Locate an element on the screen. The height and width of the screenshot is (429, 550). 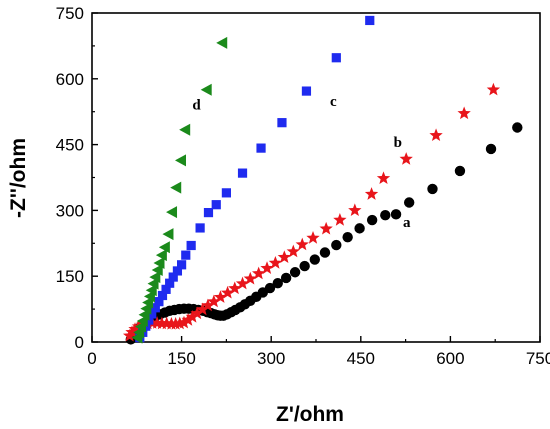
series-label-a: a is located at coordinates (407, 223).